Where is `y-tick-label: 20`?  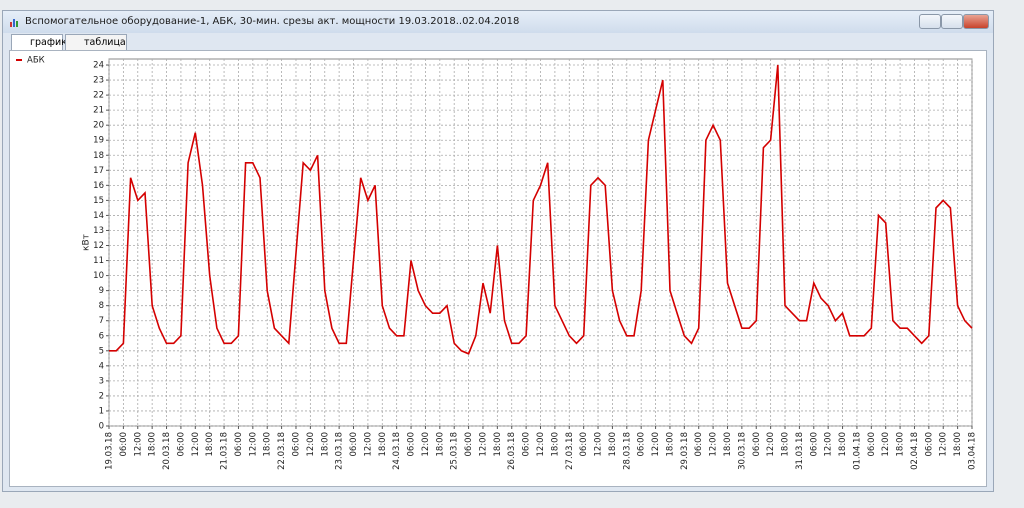
y-tick-label: 20 is located at coordinates (98, 126).